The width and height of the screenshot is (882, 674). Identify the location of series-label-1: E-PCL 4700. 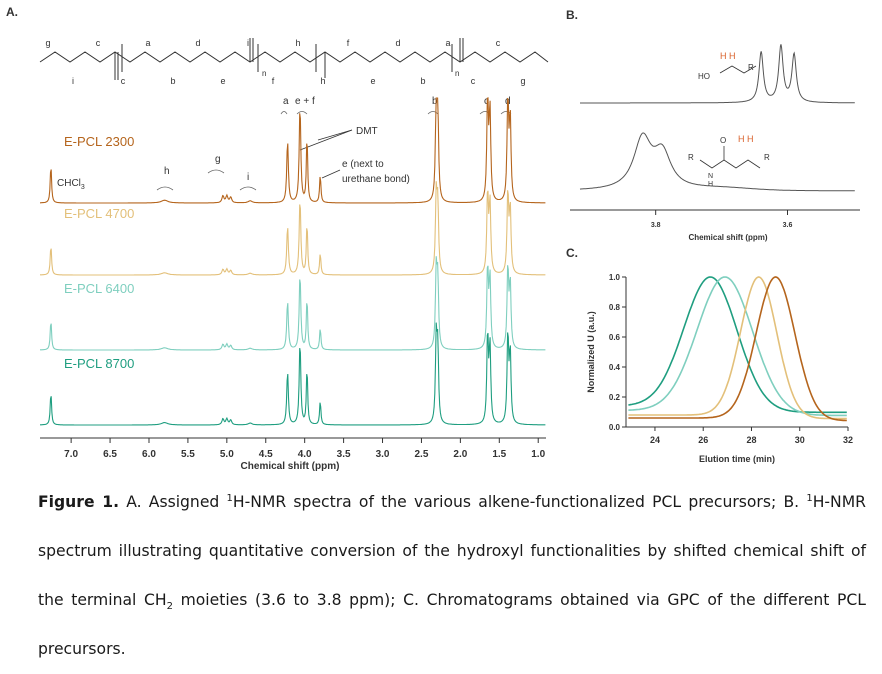
(99, 213).